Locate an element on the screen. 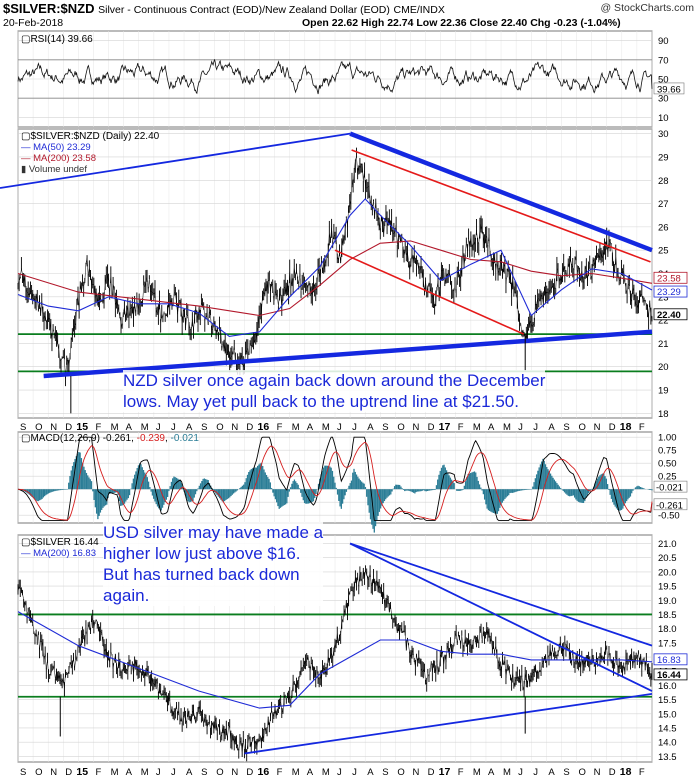 Image resolution: width=700 pixels, height=780 pixels. macd-line is located at coordinates (335, 478).